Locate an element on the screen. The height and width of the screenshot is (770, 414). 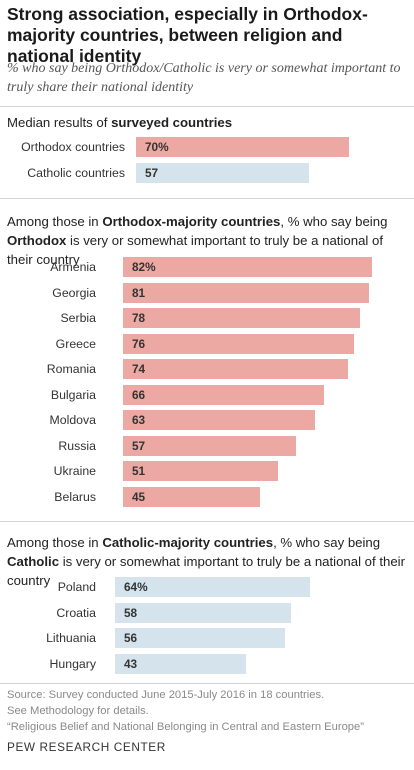
category-label: Bulgaria is located at coordinates (73, 394).